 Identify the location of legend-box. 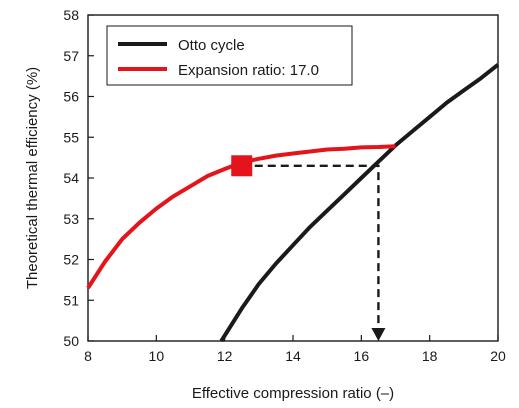
(229, 55).